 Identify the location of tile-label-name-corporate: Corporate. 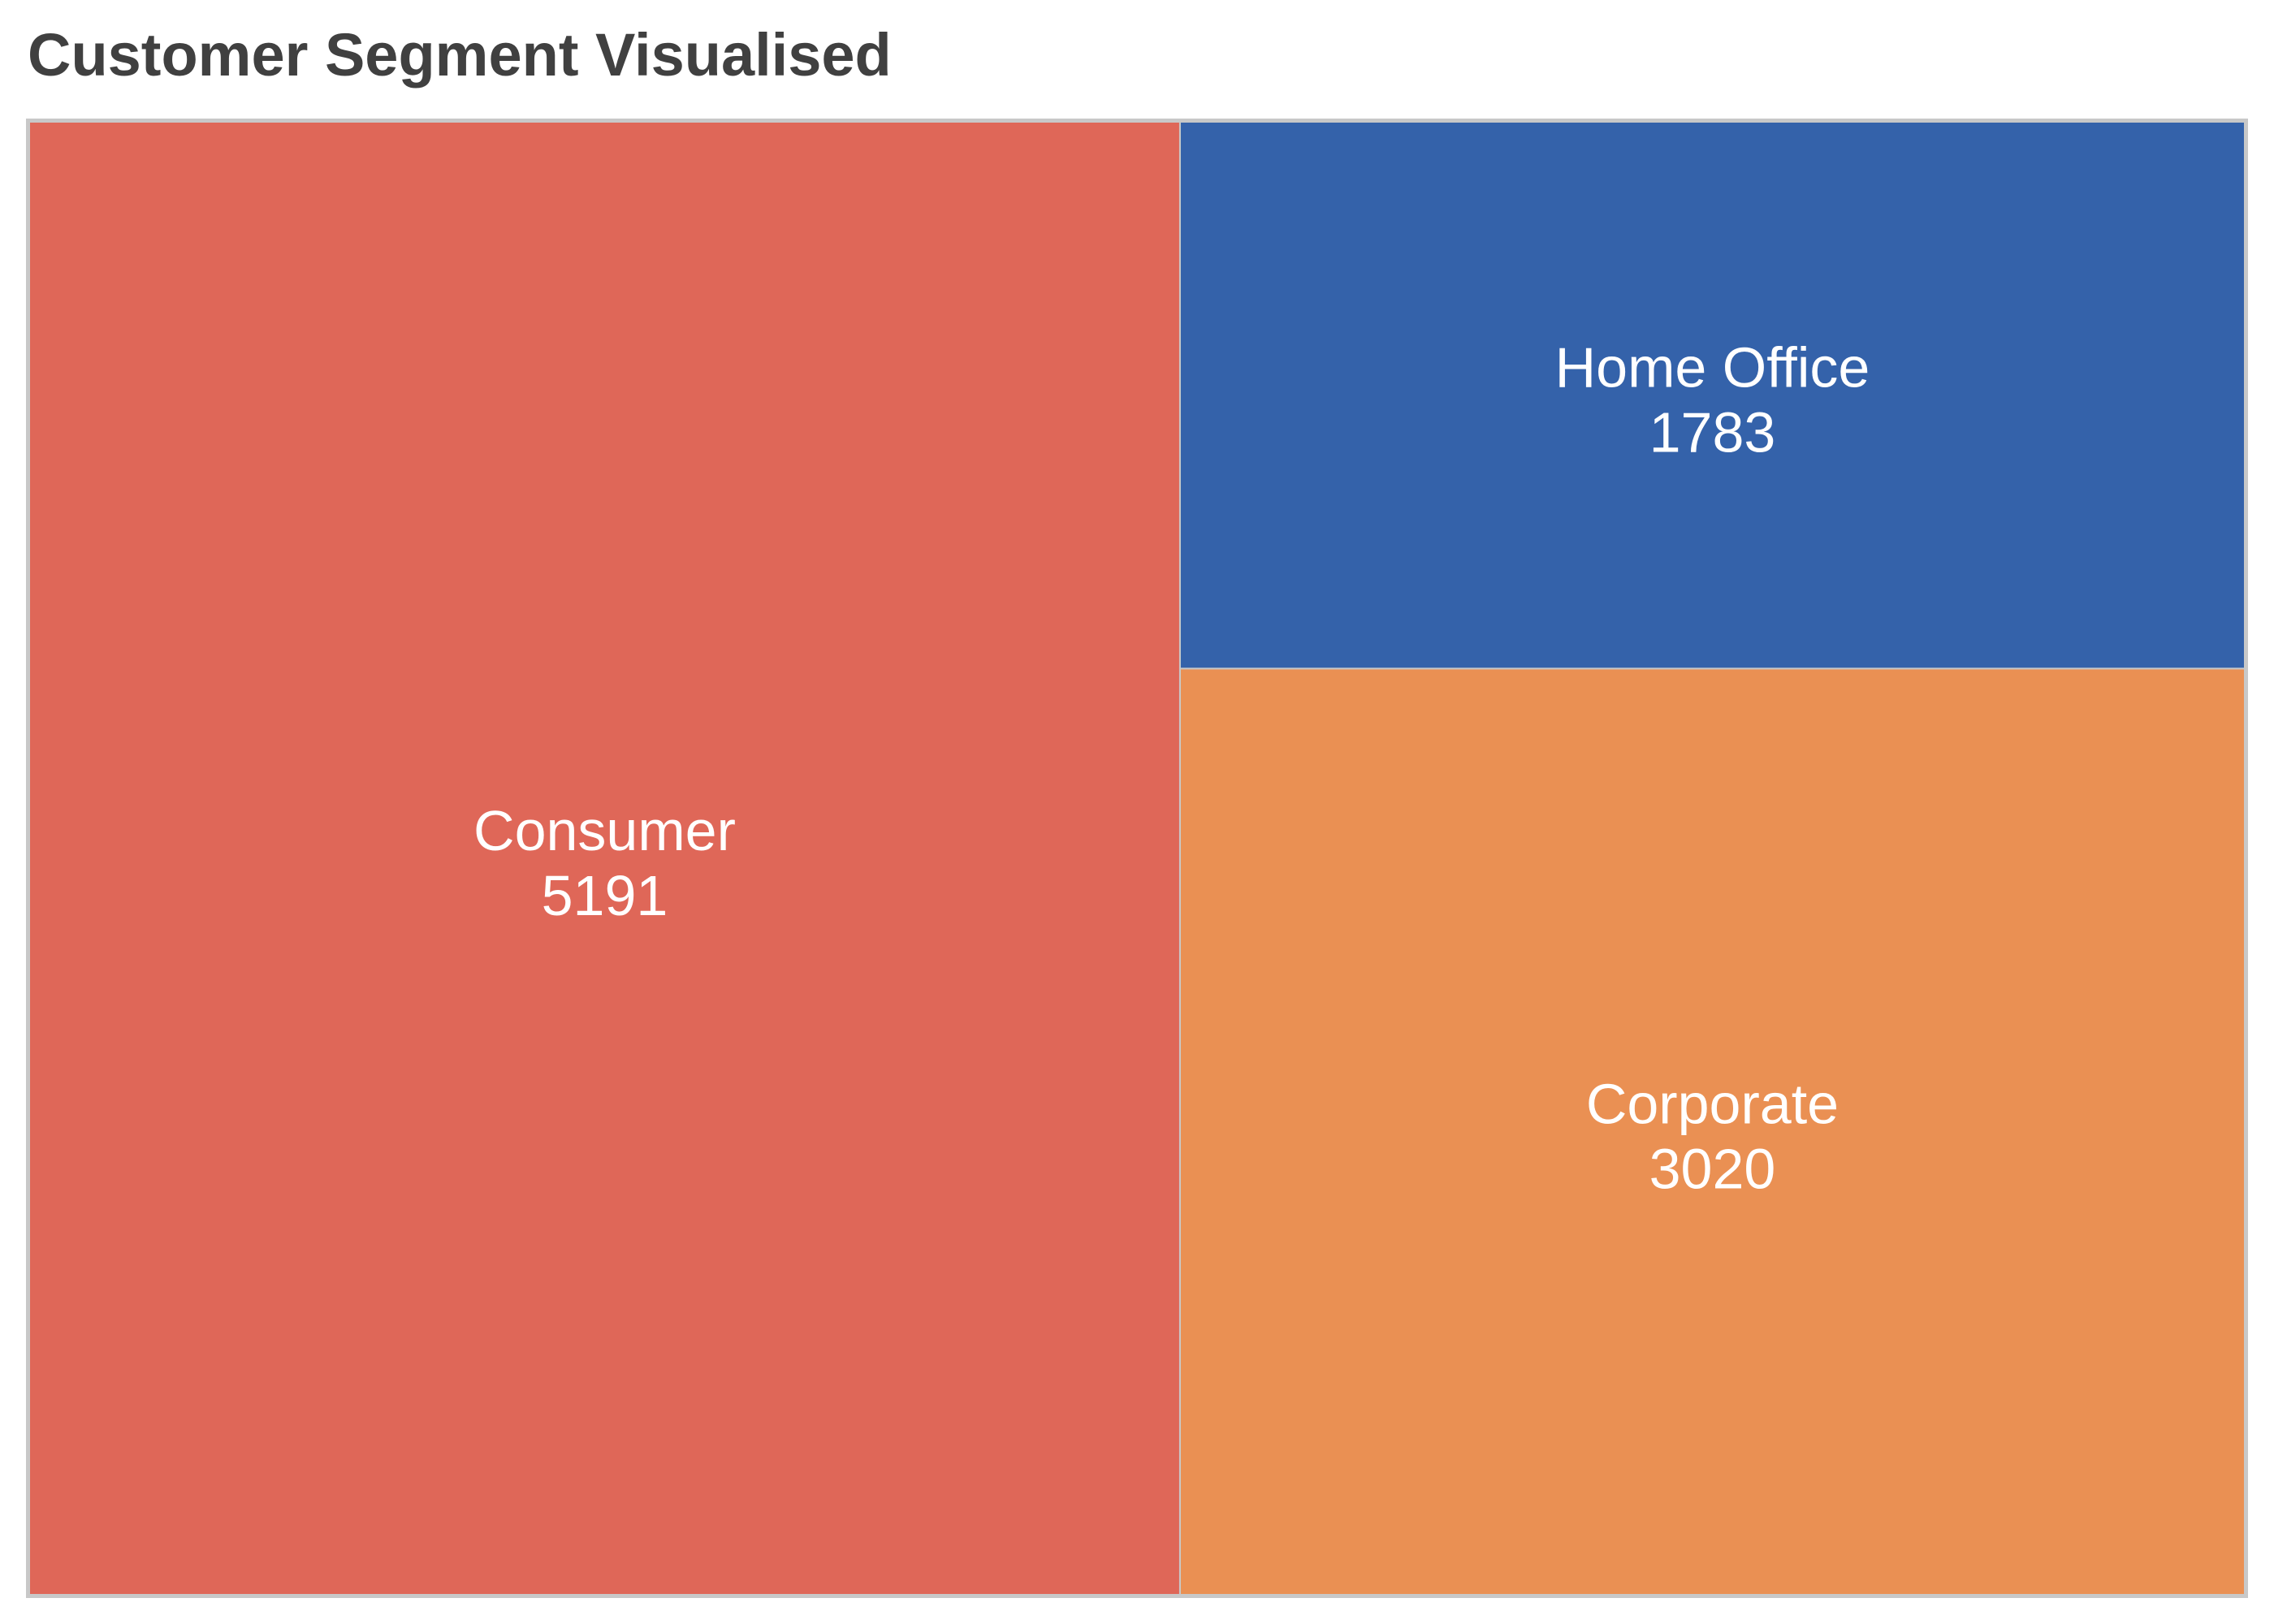
(1712, 1105).